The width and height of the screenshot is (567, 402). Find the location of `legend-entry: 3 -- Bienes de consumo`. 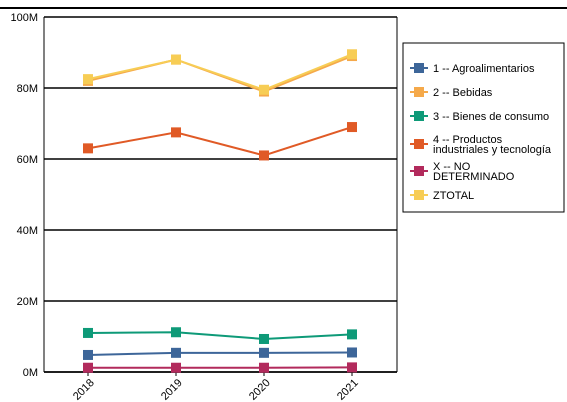

legend-entry: 3 -- Bienes de consumo is located at coordinates (479, 117).